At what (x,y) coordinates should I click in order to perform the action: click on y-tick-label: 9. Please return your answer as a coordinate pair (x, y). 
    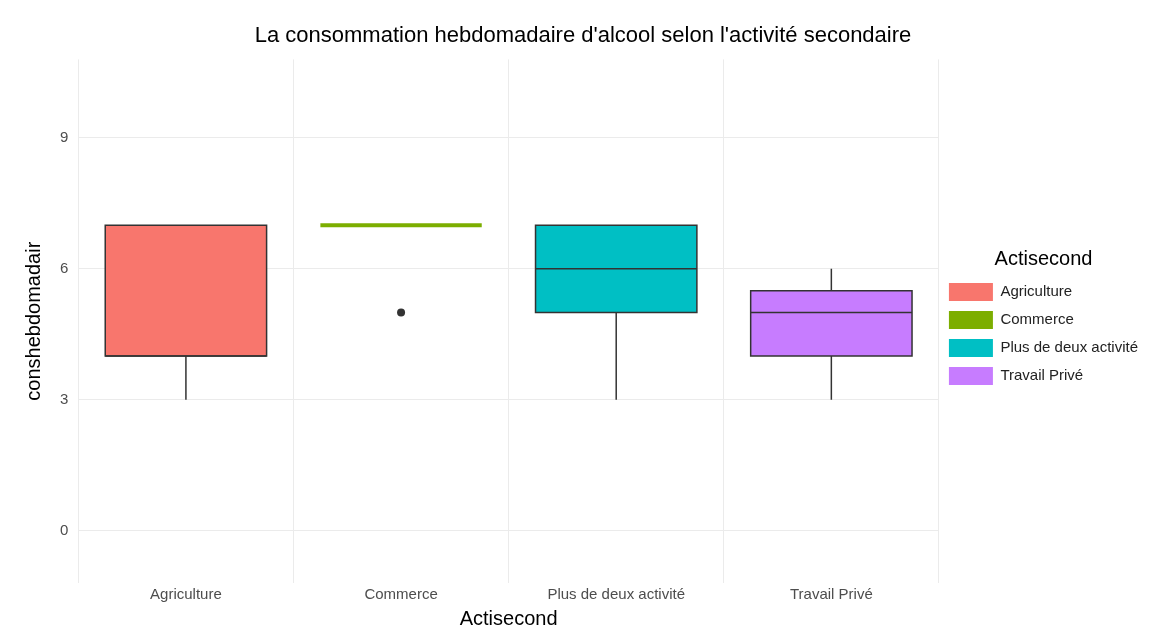
    Looking at the image, I should click on (64, 137).